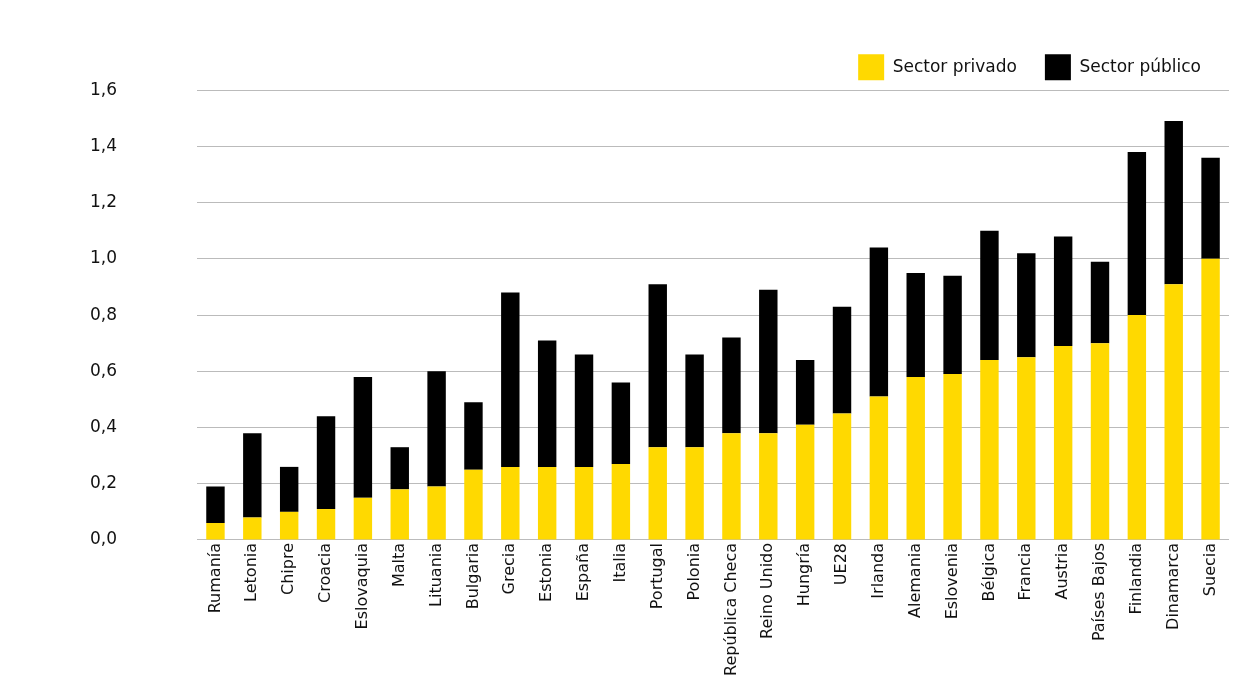  What do you see at coordinates (546, 572) in the screenshot?
I see `x-tick-label: Estonia` at bounding box center [546, 572].